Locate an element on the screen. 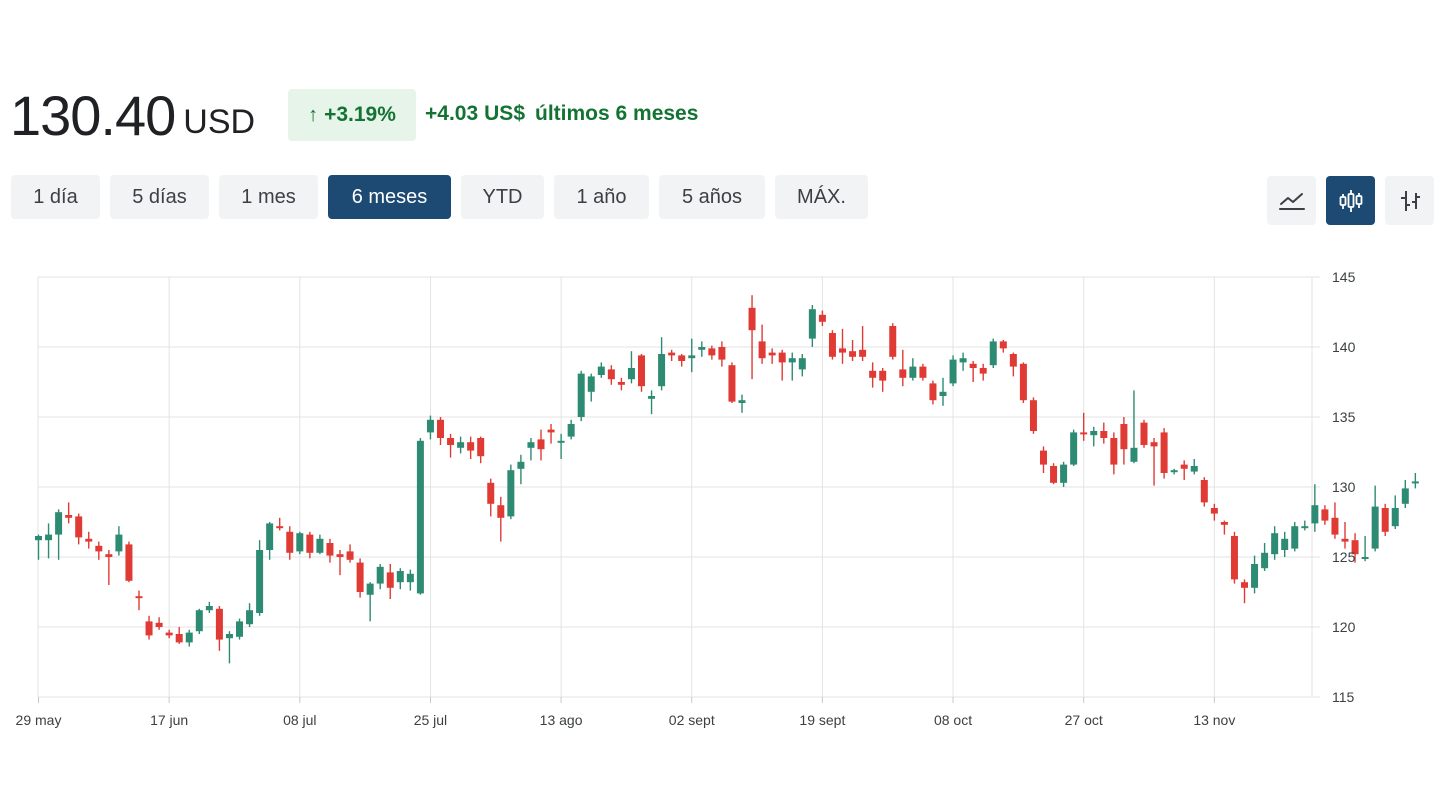  ohlc-chart-icon is located at coordinates (1410, 200).